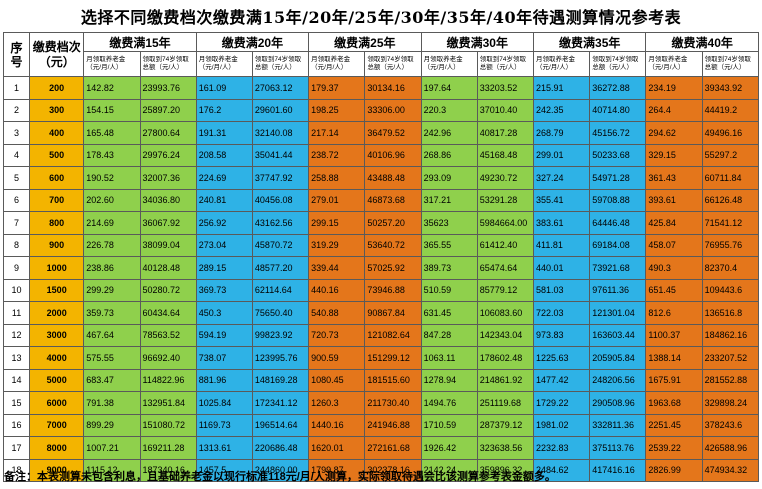 Image resolution: width=762 pixels, height=489 pixels. What do you see at coordinates (674, 313) in the screenshot?
I see `cell-monthly: 812.6` at bounding box center [674, 313].